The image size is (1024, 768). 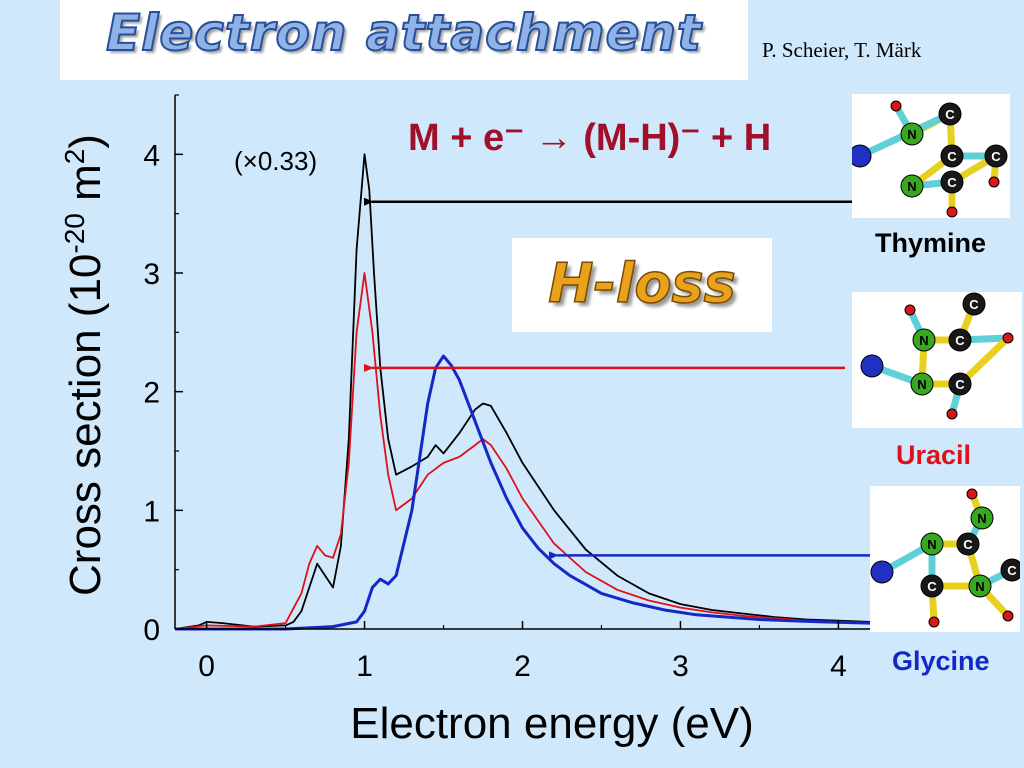 I want to click on x-tick-label-2: 2, so click(x=522, y=666).